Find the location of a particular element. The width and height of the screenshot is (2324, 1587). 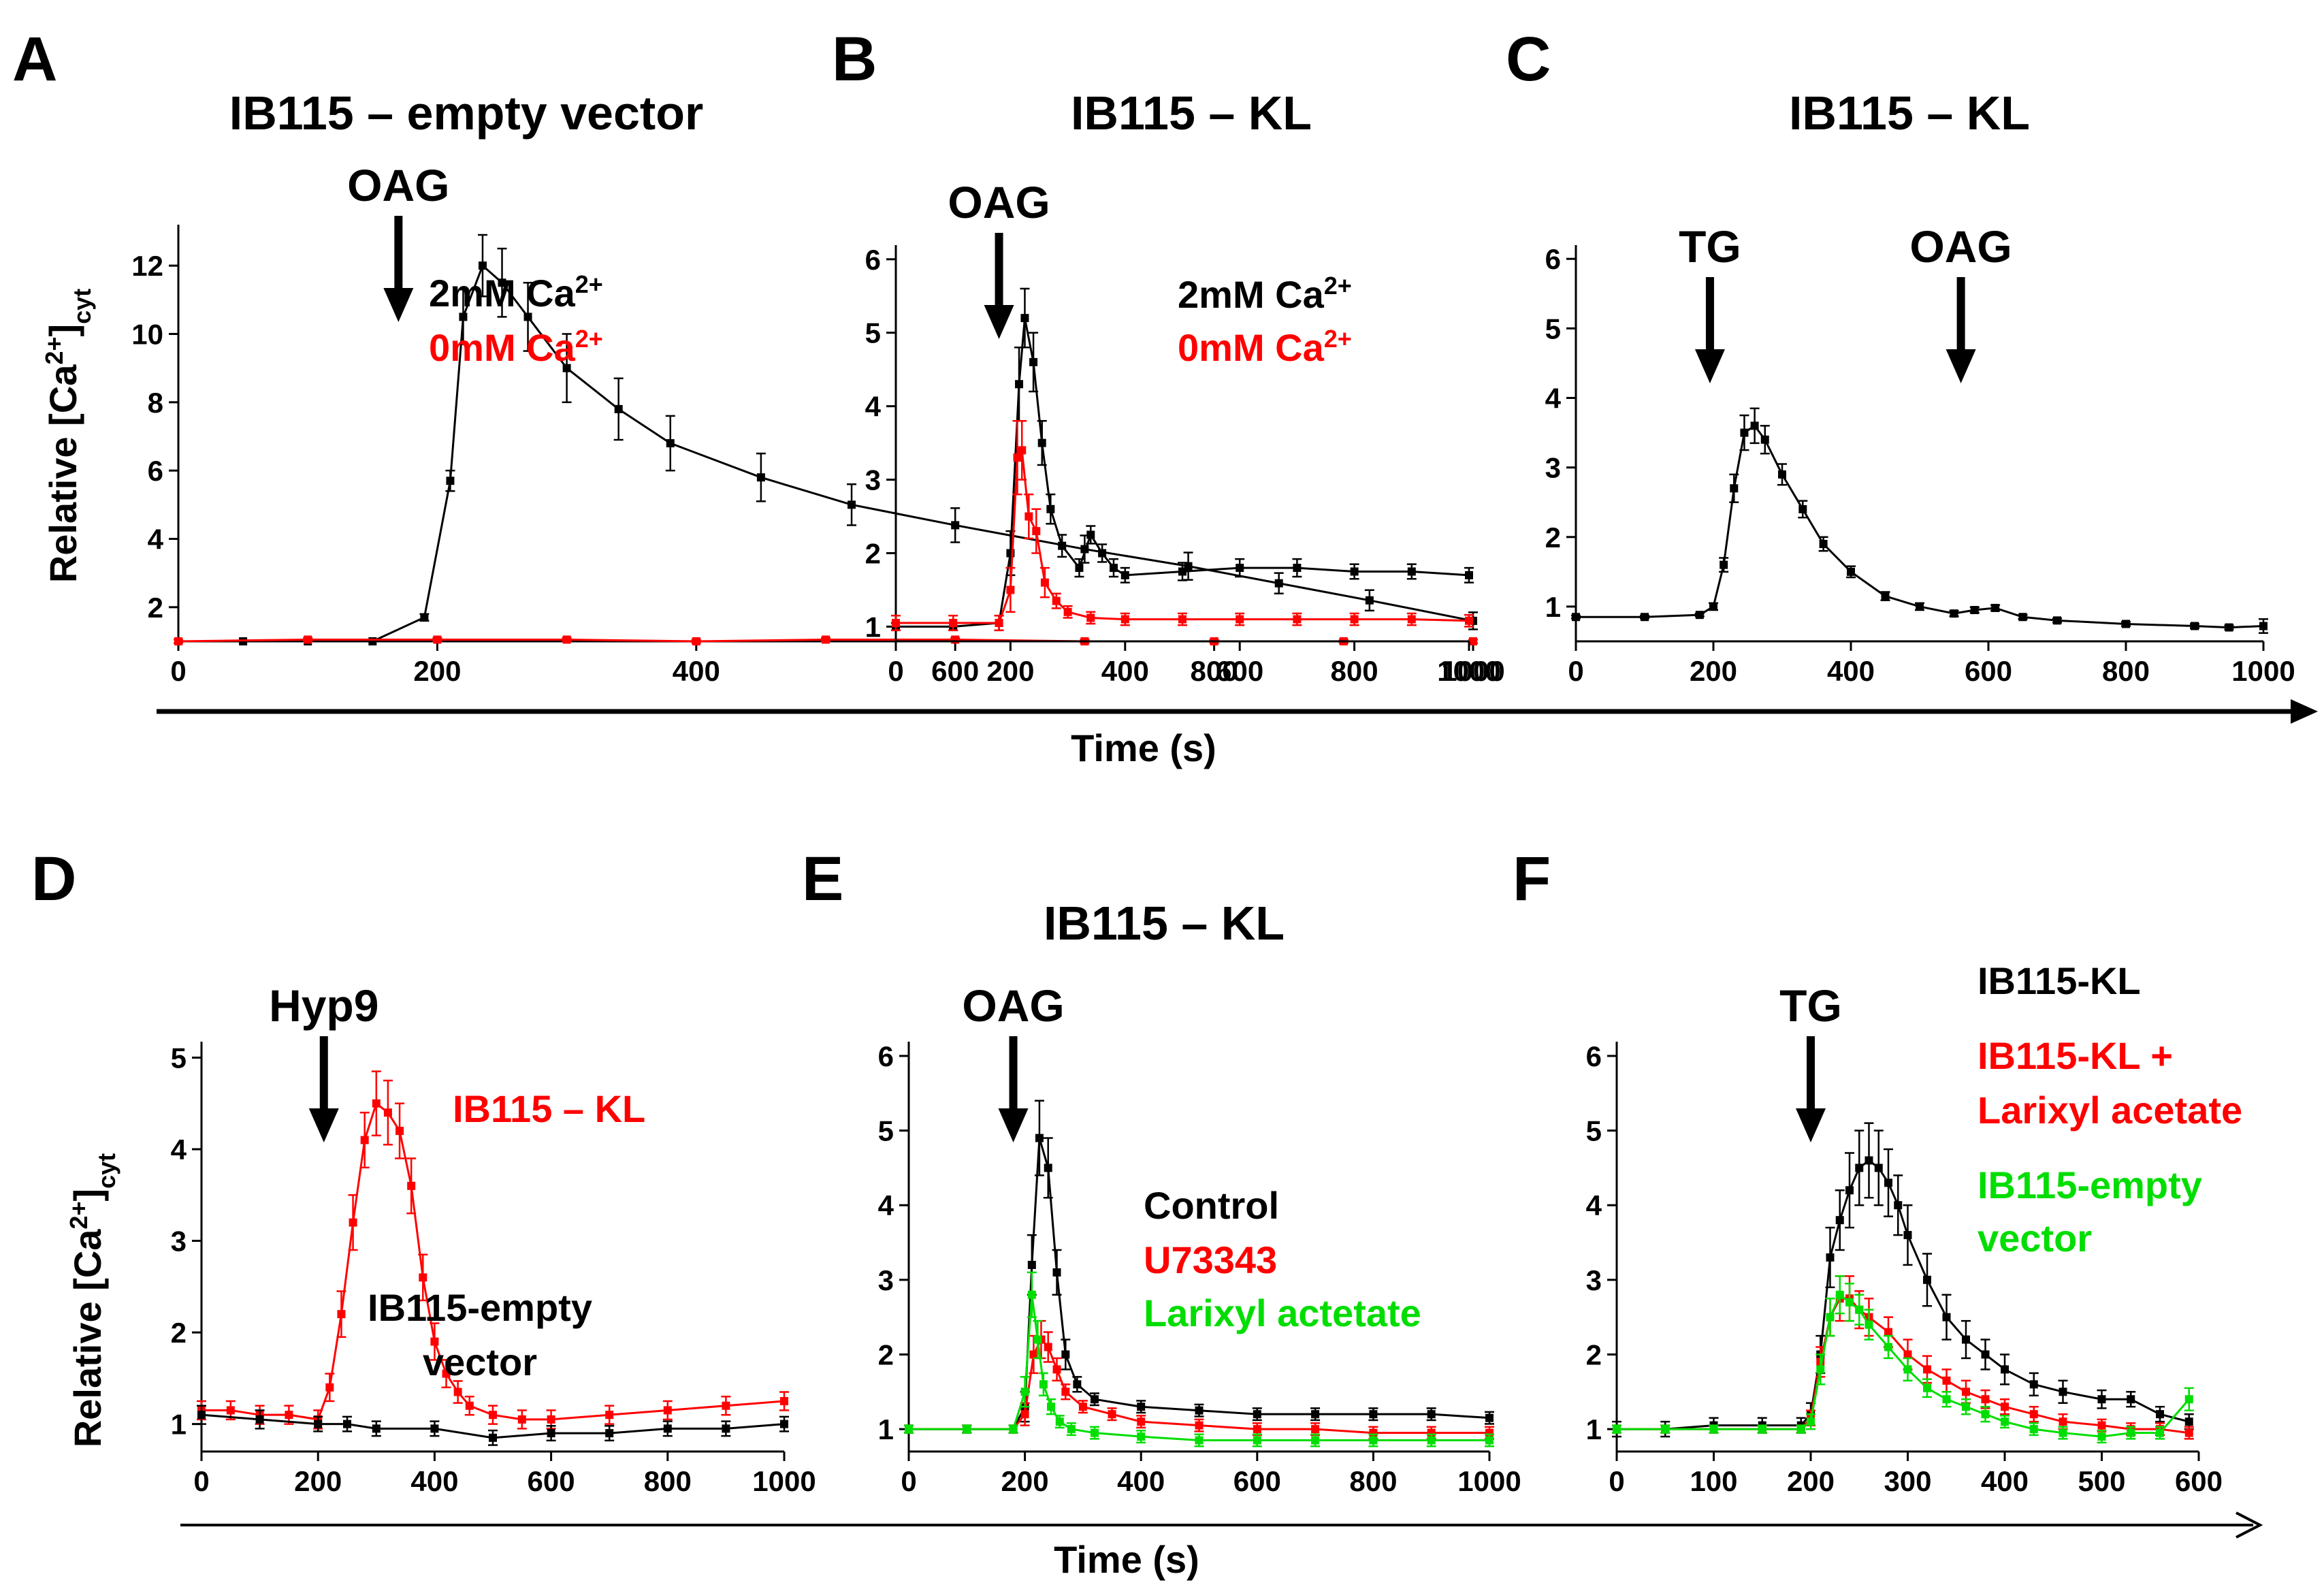

y-axis-label-top: Relative [Ca2+]cyt is located at coordinates (68, 436).